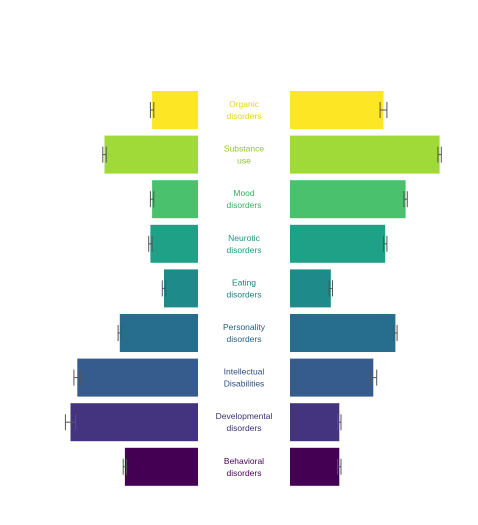 This screenshot has width=478, height=525. What do you see at coordinates (244, 333) in the screenshot?
I see `category-label-5: Personality disorders` at bounding box center [244, 333].